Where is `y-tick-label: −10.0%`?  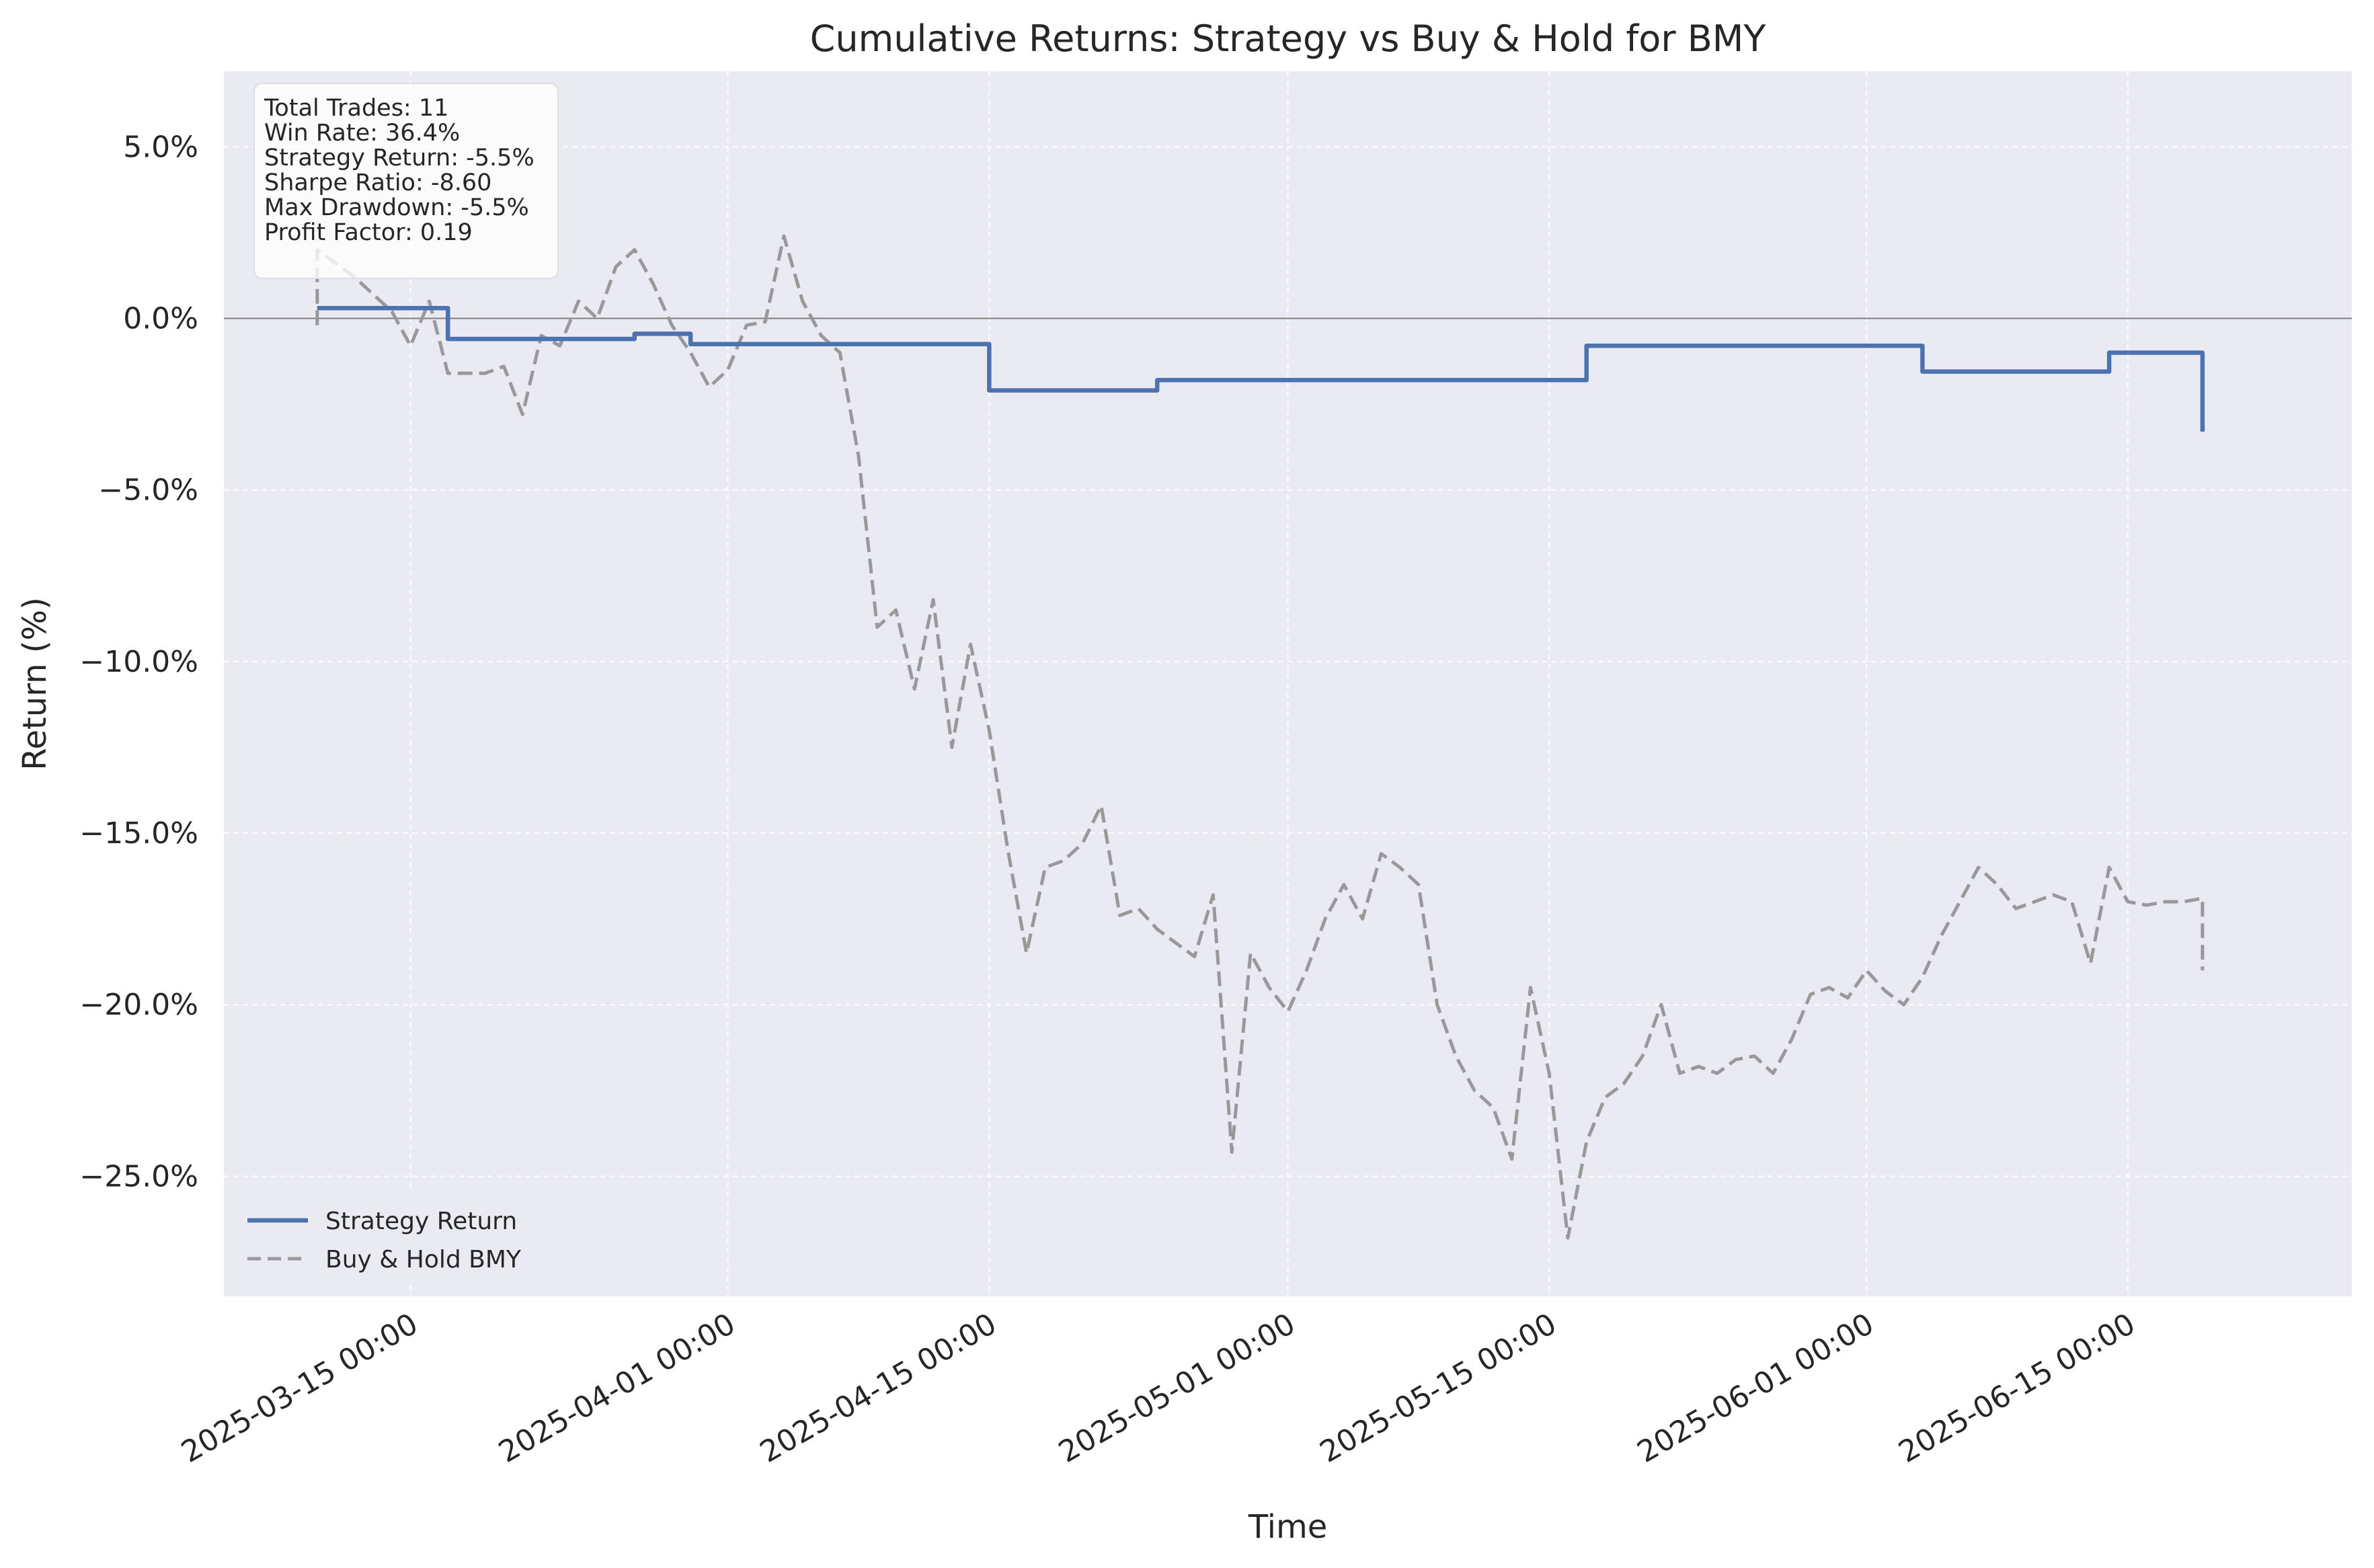 y-tick-label: −10.0% is located at coordinates (139, 662).